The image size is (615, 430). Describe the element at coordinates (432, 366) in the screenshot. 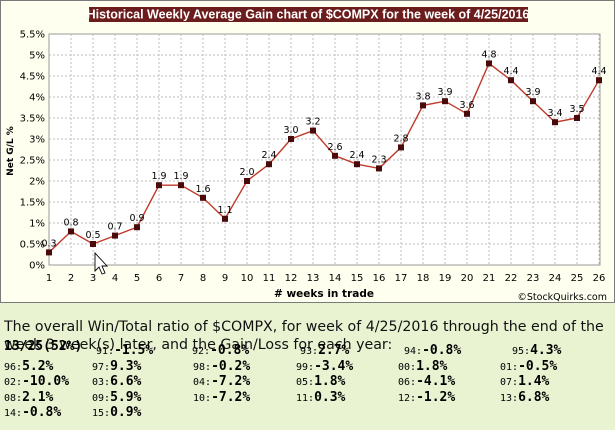

I see `year-value: 1.8%` at that location.